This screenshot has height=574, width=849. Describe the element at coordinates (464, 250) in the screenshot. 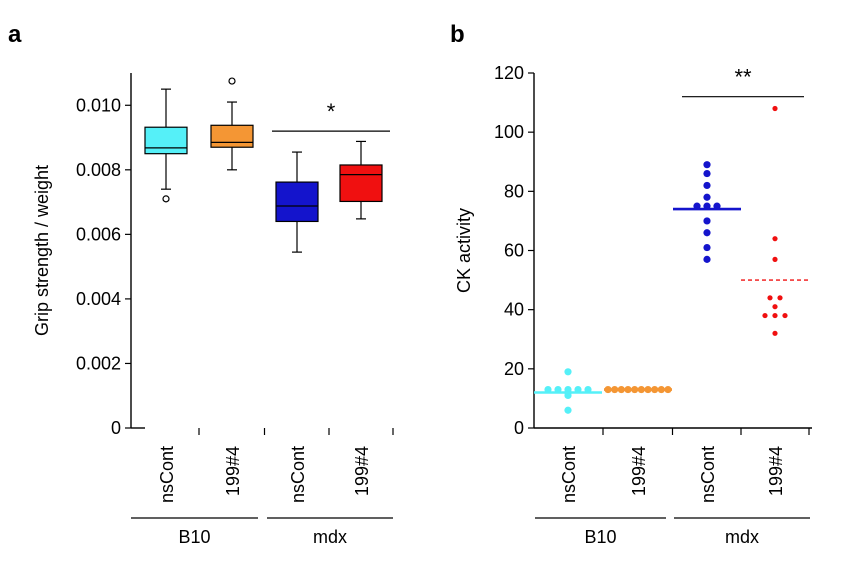

I see `y-axis-label: CK activity` at that location.